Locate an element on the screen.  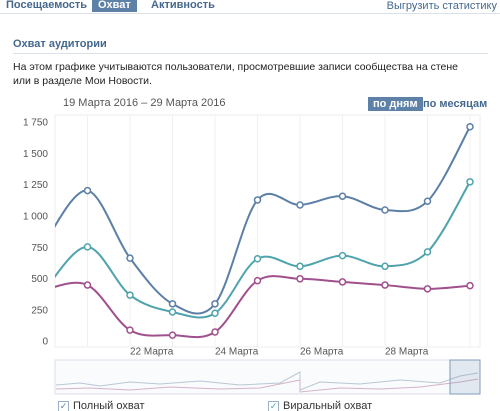
x-tick-label: 28 Марта is located at coordinates (407, 352).